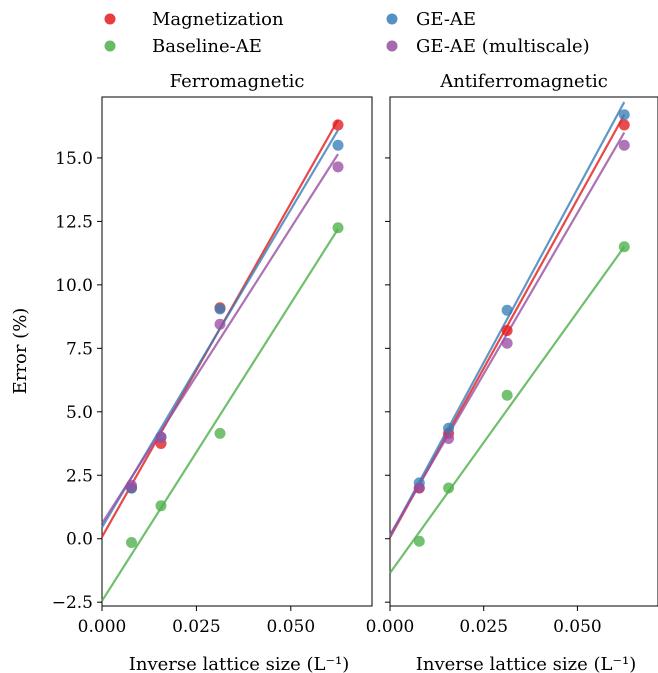 The width and height of the screenshot is (658, 673). Describe the element at coordinates (110, 46) in the screenshot. I see `legend-marker-baseline-ae` at that location.